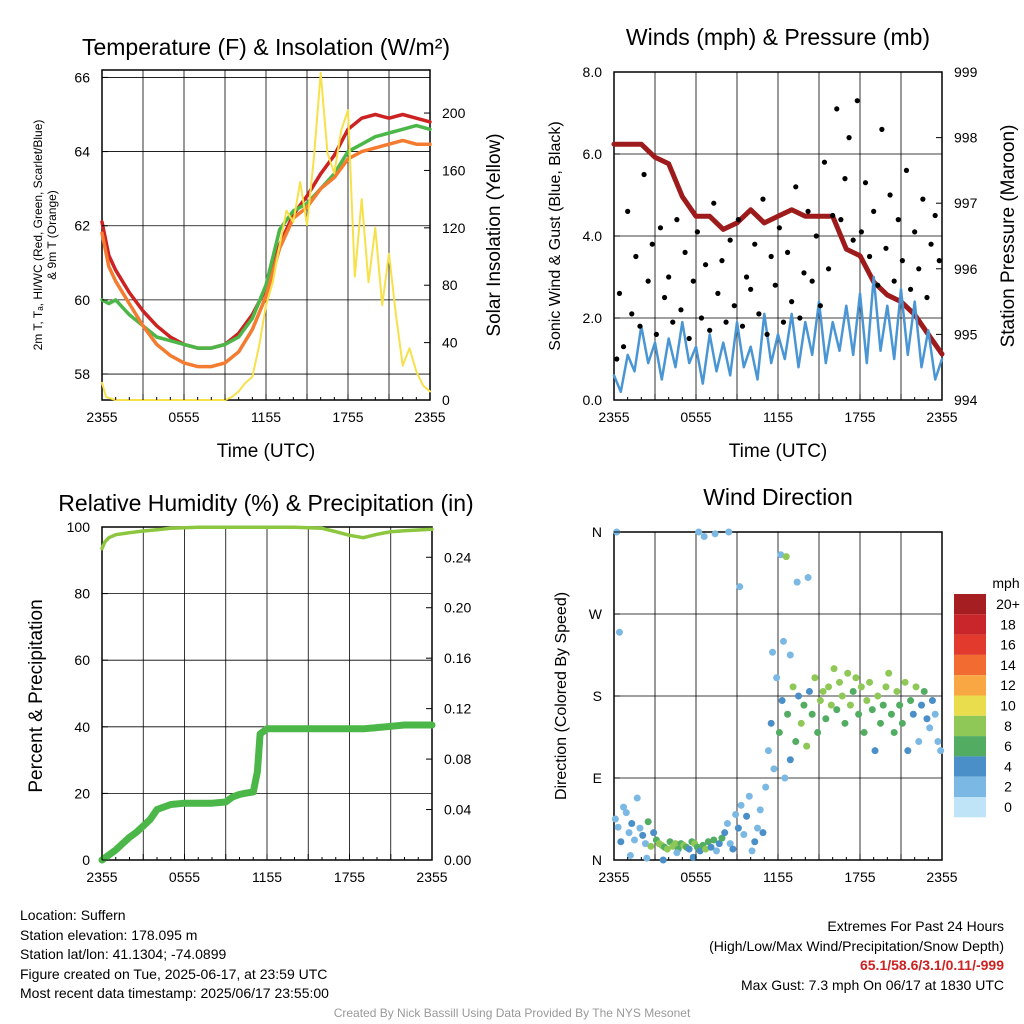  I want to click on y-right-tick-label: 998, so click(966, 138).